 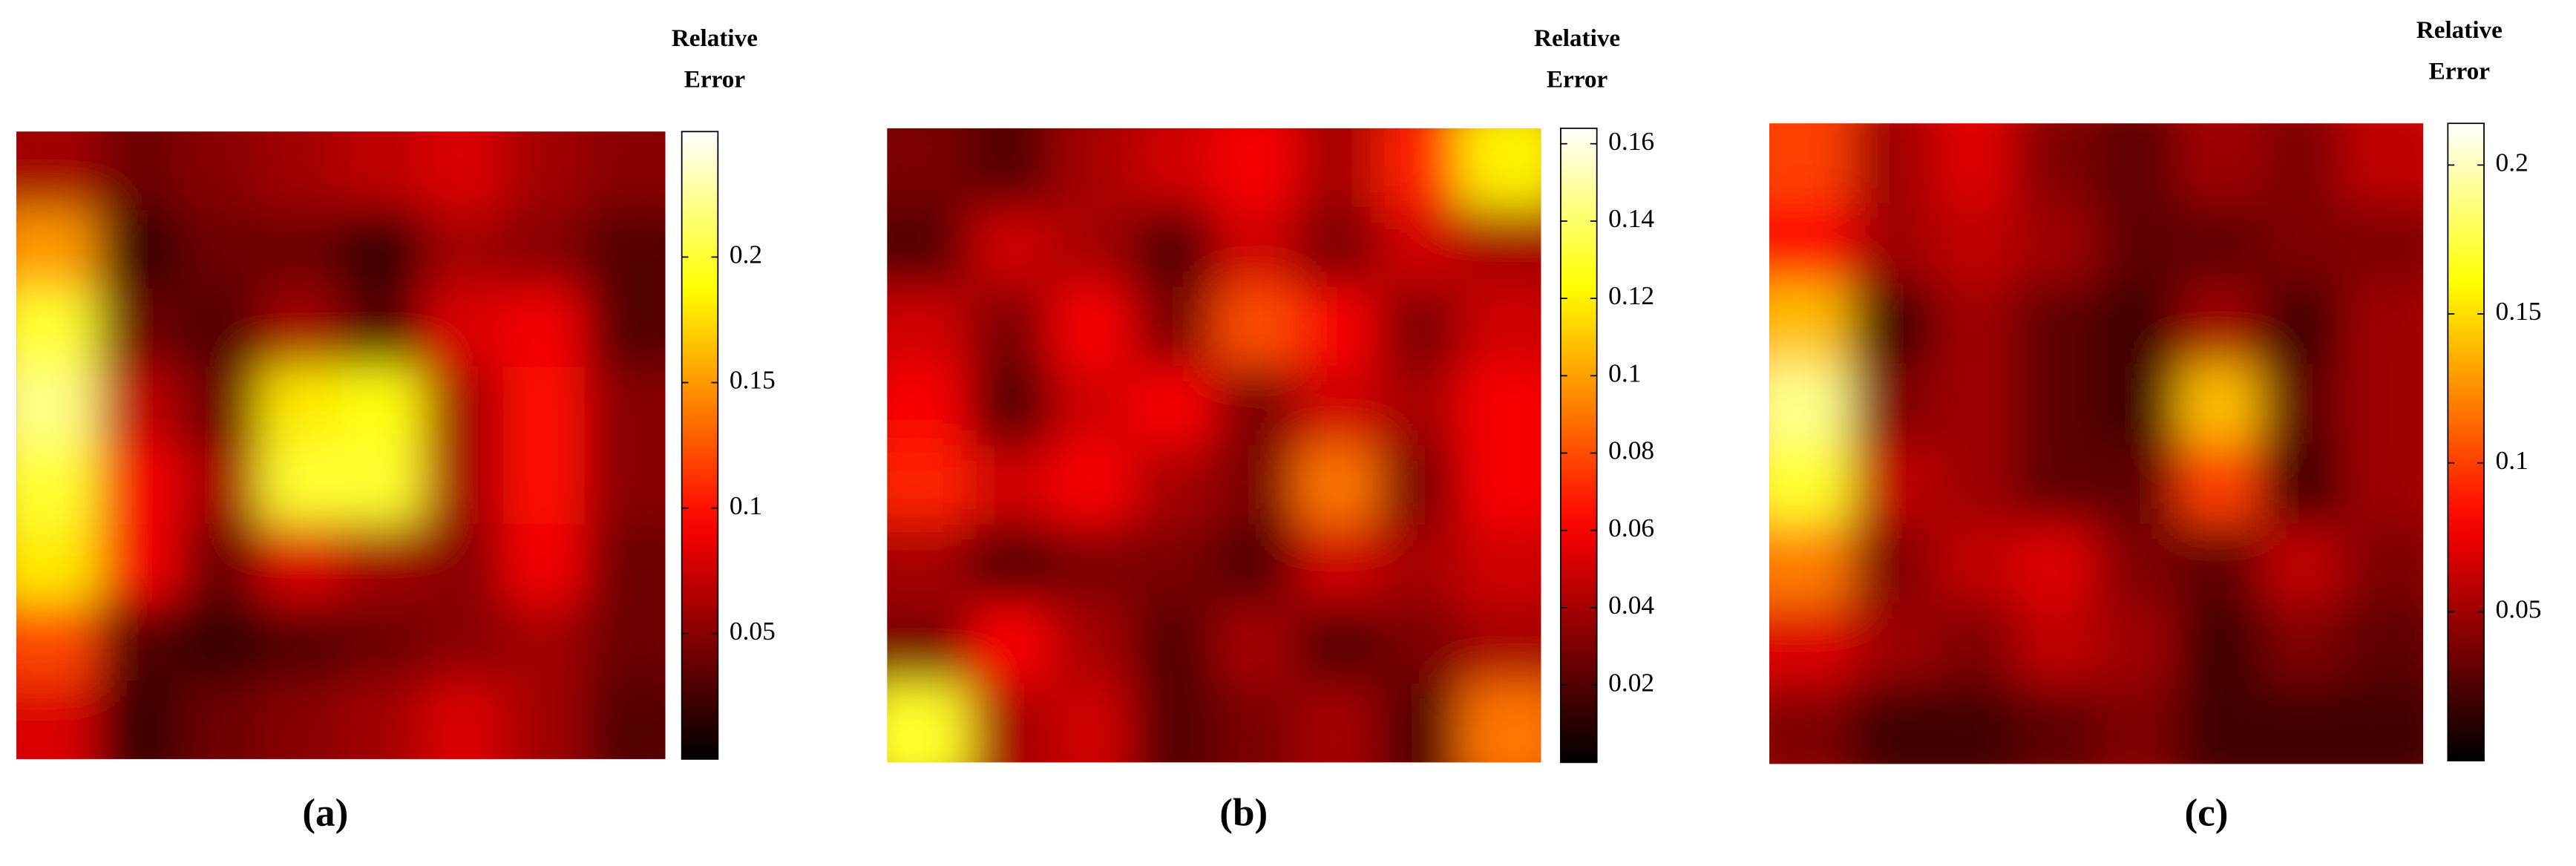 What do you see at coordinates (1631, 295) in the screenshot?
I see `colorbar-tick-label: 0.12` at bounding box center [1631, 295].